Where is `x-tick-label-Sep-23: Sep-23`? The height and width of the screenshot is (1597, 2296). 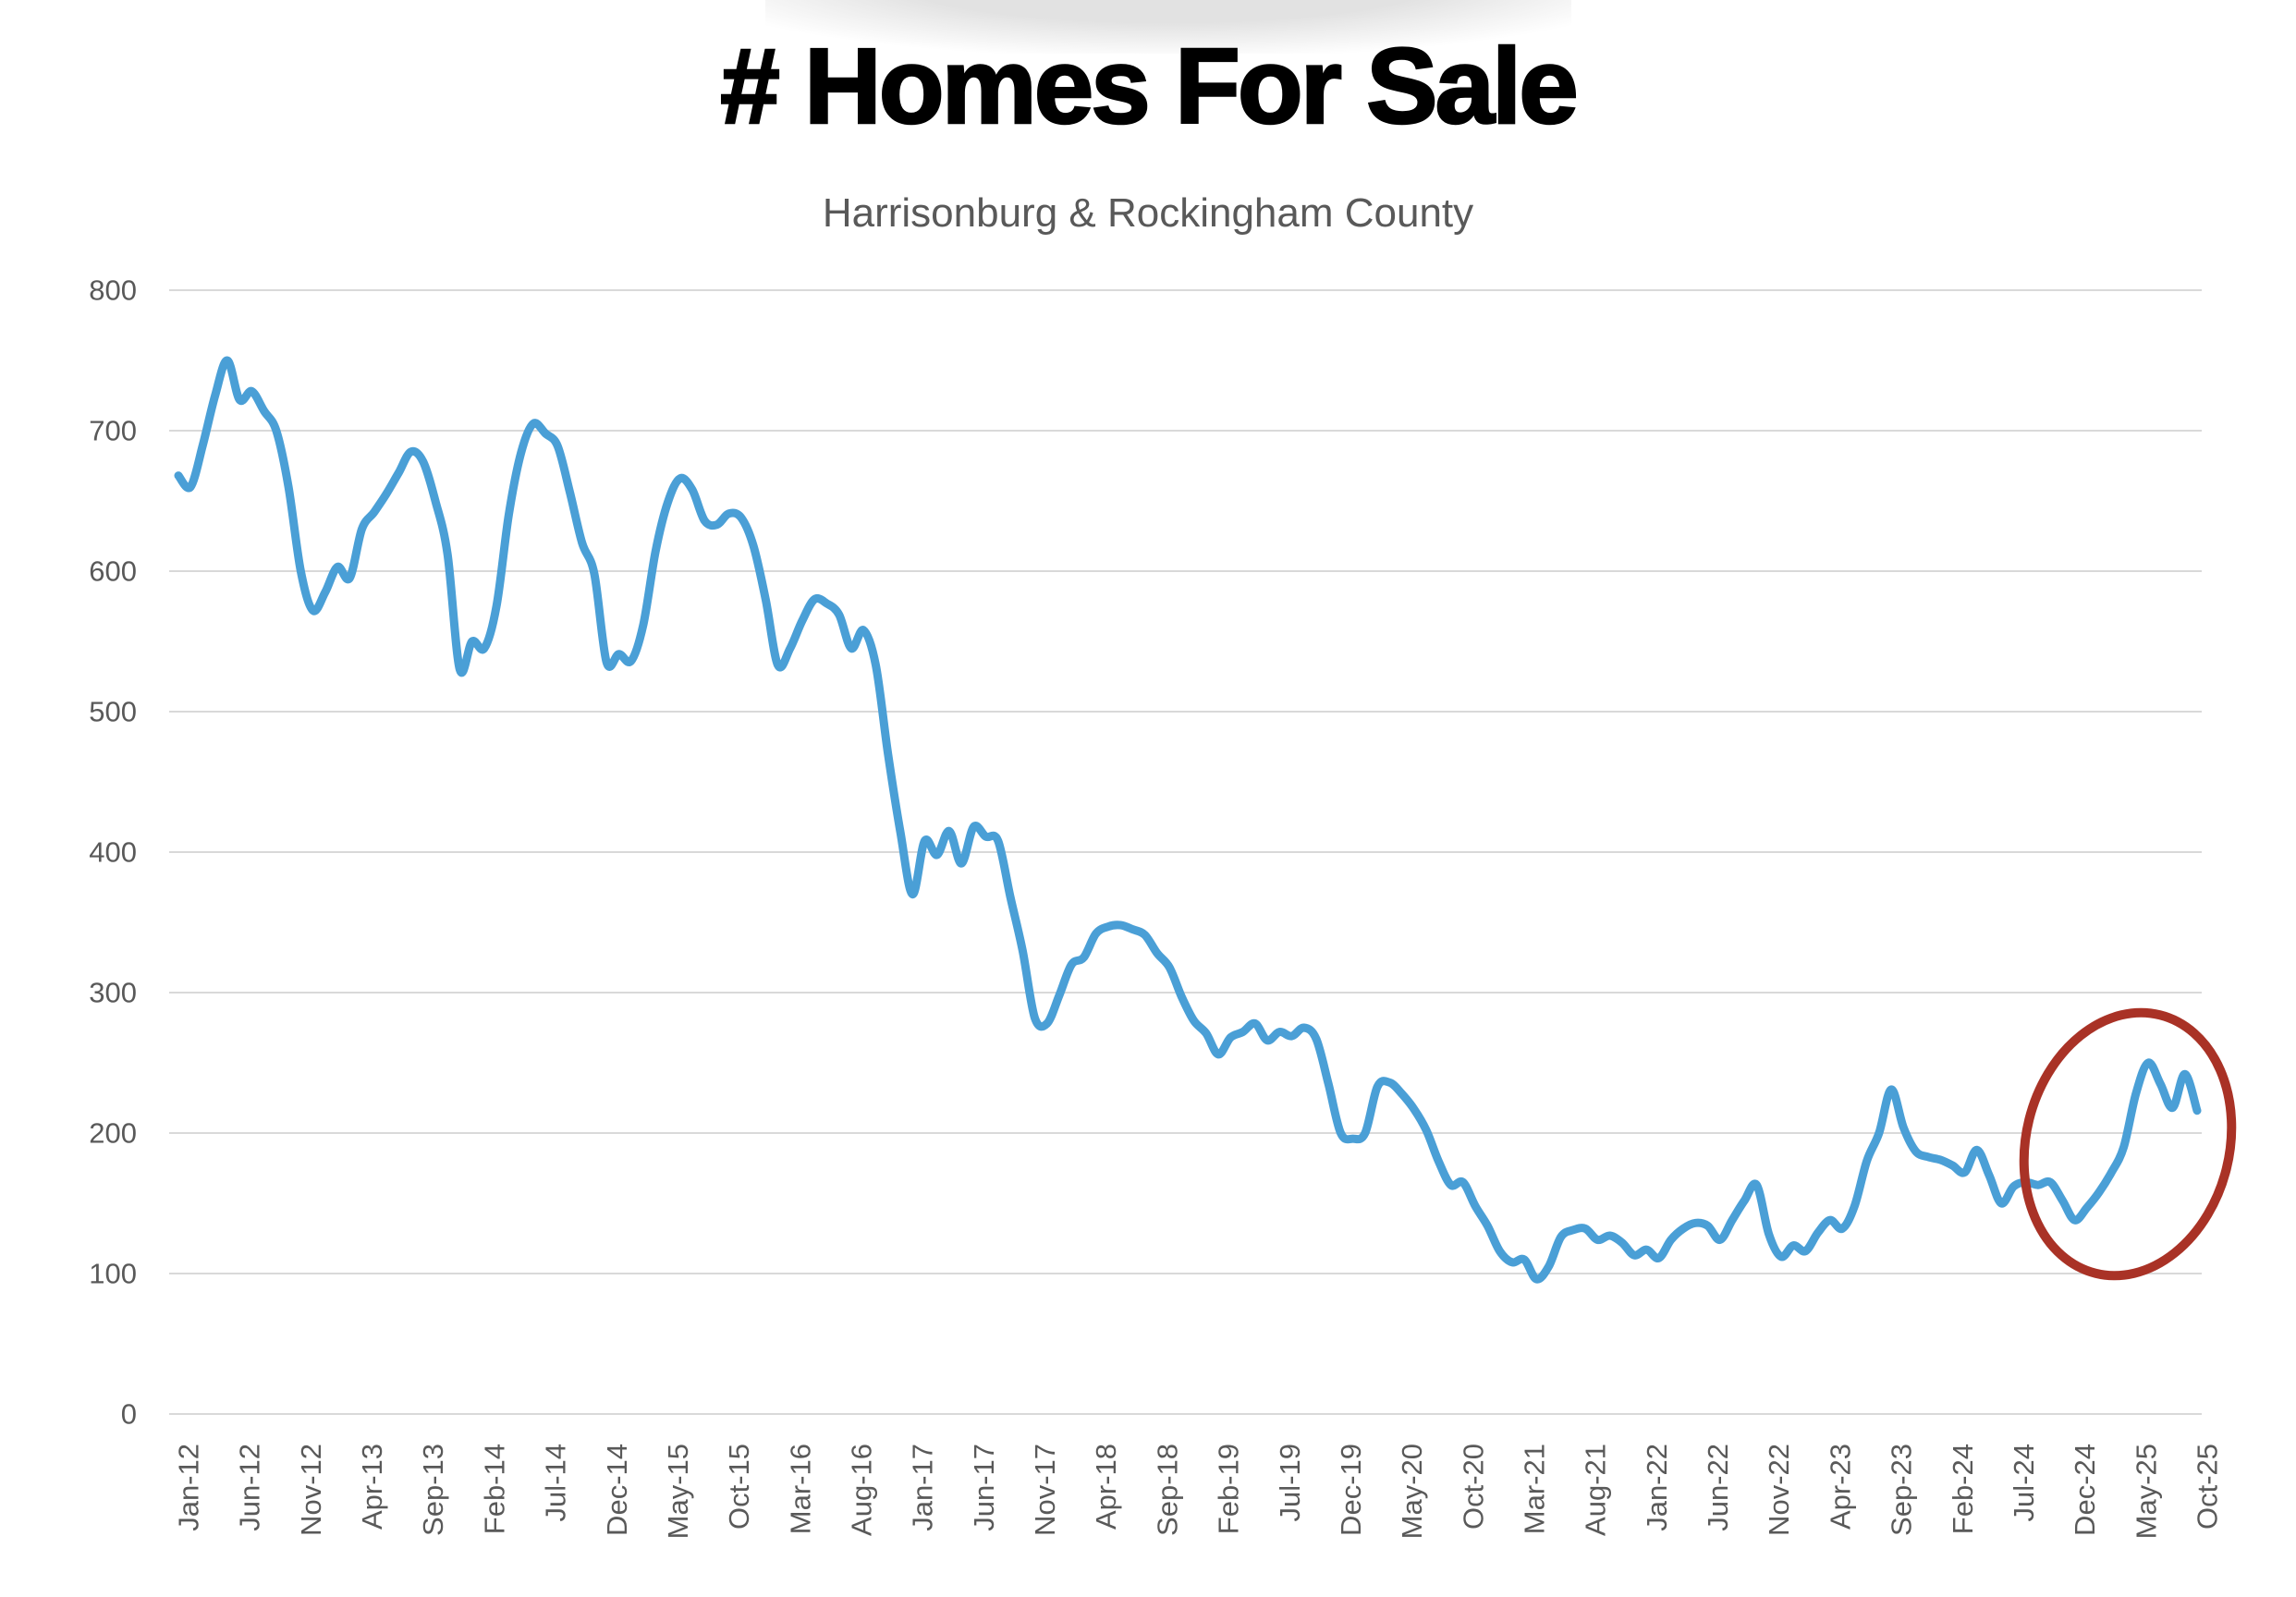 x-tick-label-Sep-23: Sep-23 is located at coordinates (1902, 1490).